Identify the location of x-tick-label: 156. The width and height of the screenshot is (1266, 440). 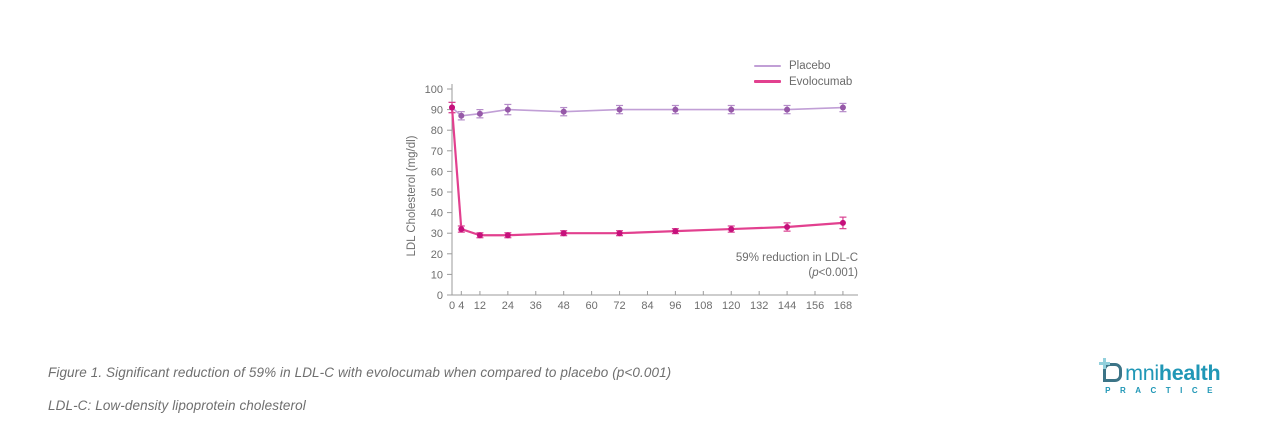
(815, 306).